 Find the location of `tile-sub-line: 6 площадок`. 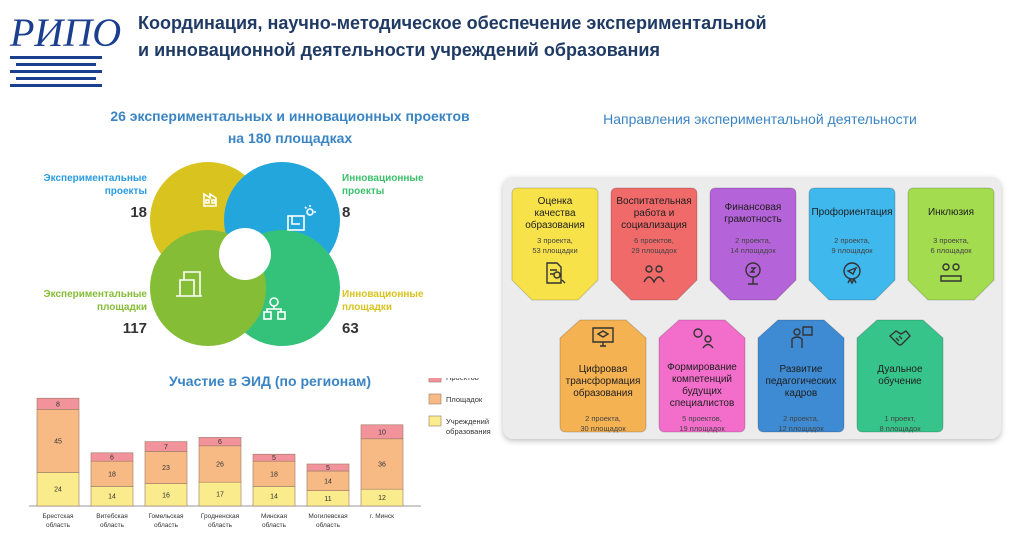

tile-sub-line: 6 площадок is located at coordinates (951, 250).